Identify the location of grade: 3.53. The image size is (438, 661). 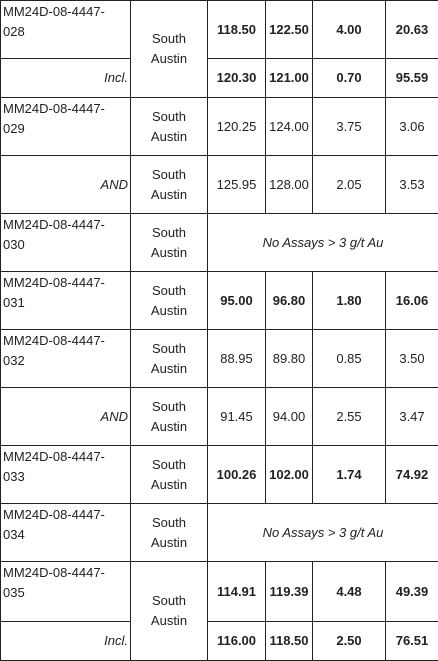
(412, 185).